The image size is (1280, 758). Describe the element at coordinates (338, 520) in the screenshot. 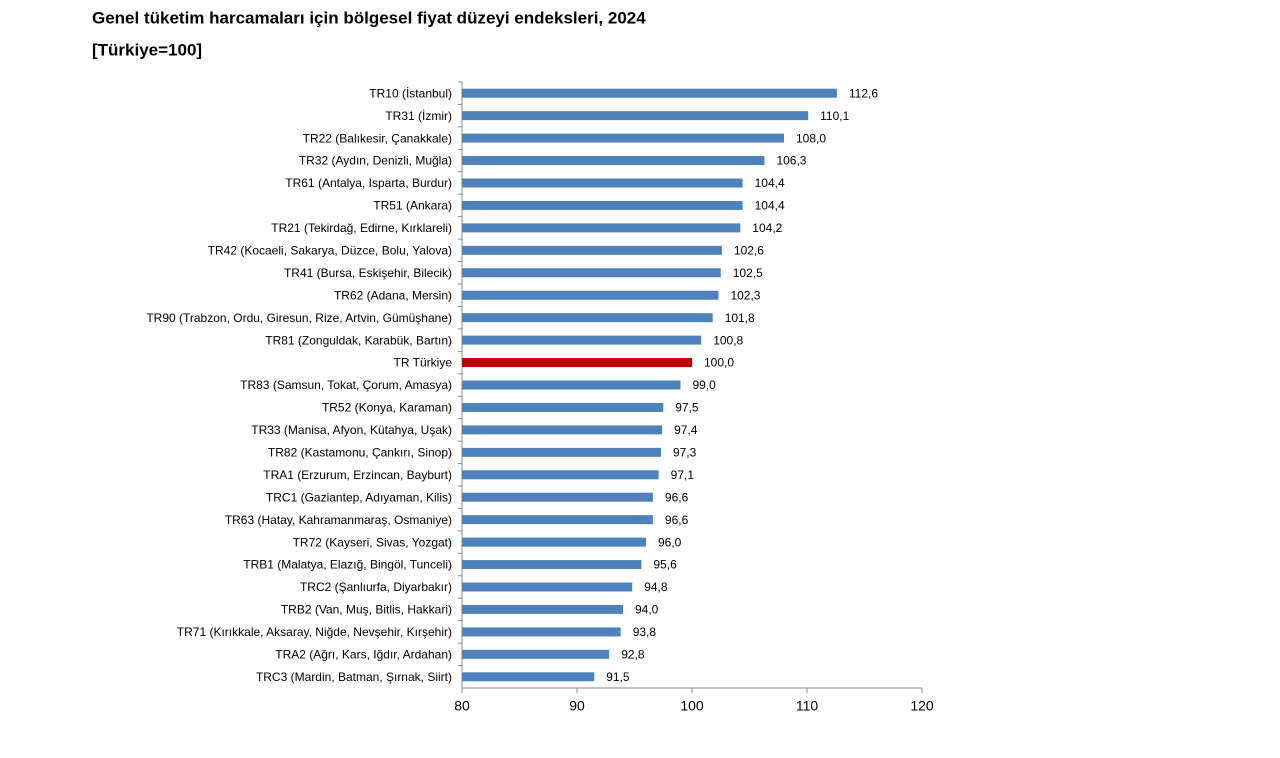

I see `y-tick-label: TR63 (Hatay, Kahramanmaraş, Osmaniye)` at that location.